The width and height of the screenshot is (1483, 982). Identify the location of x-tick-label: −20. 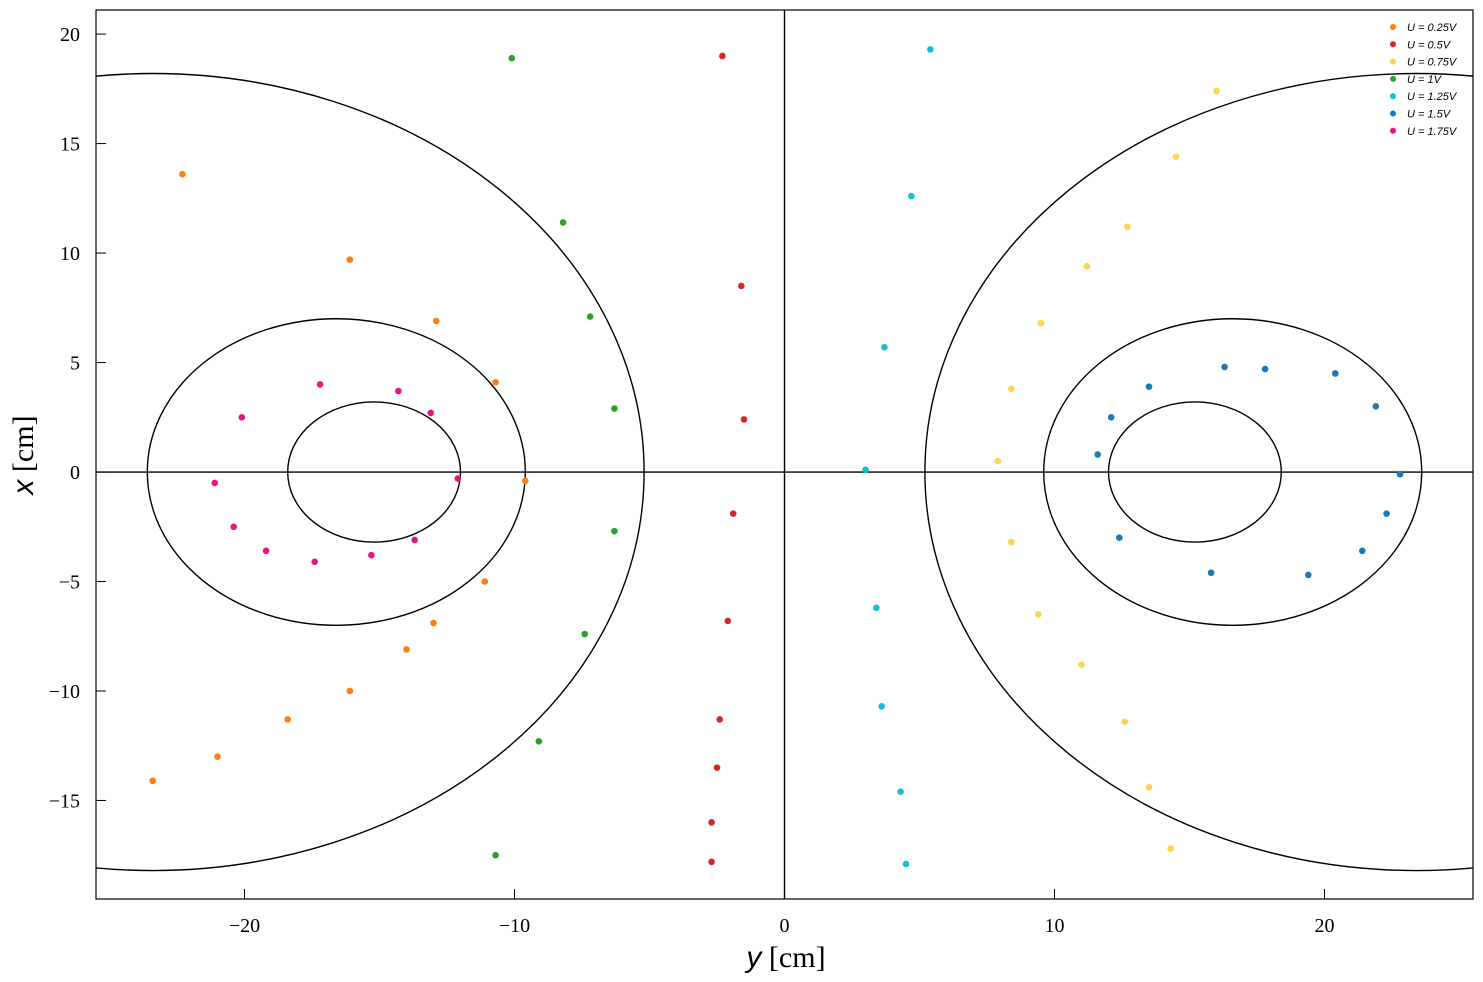
(244, 926).